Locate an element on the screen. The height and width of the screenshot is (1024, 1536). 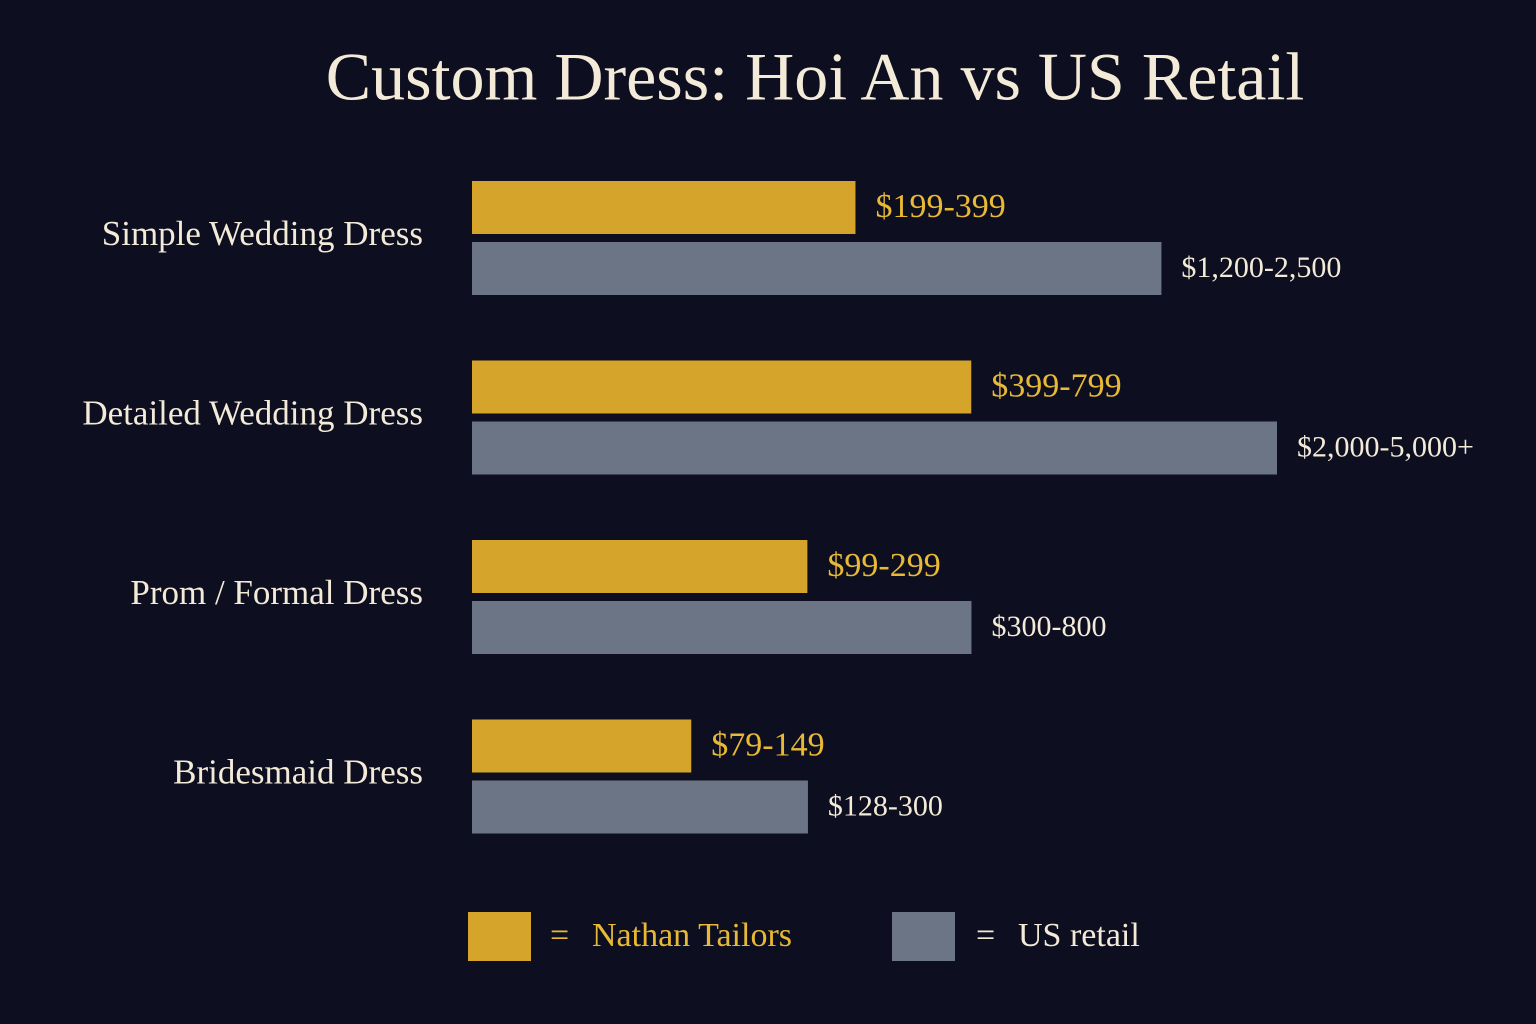
chart-title: Custom Dress: Hoi An vs US Retail is located at coordinates (815, 77).